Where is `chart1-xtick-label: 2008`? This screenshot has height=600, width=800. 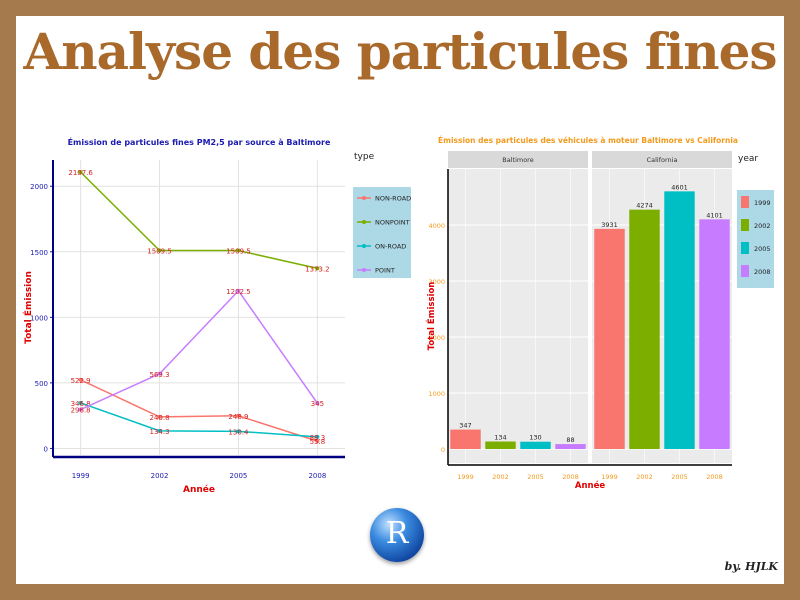
chart1-xtick-label: 2008 is located at coordinates (317, 476).